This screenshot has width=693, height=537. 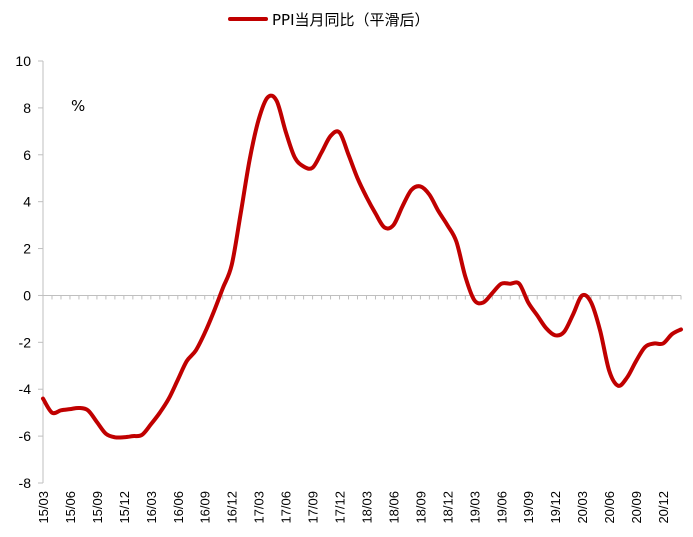 What do you see at coordinates (27, 295) in the screenshot?
I see `y-tick-label: 0` at bounding box center [27, 295].